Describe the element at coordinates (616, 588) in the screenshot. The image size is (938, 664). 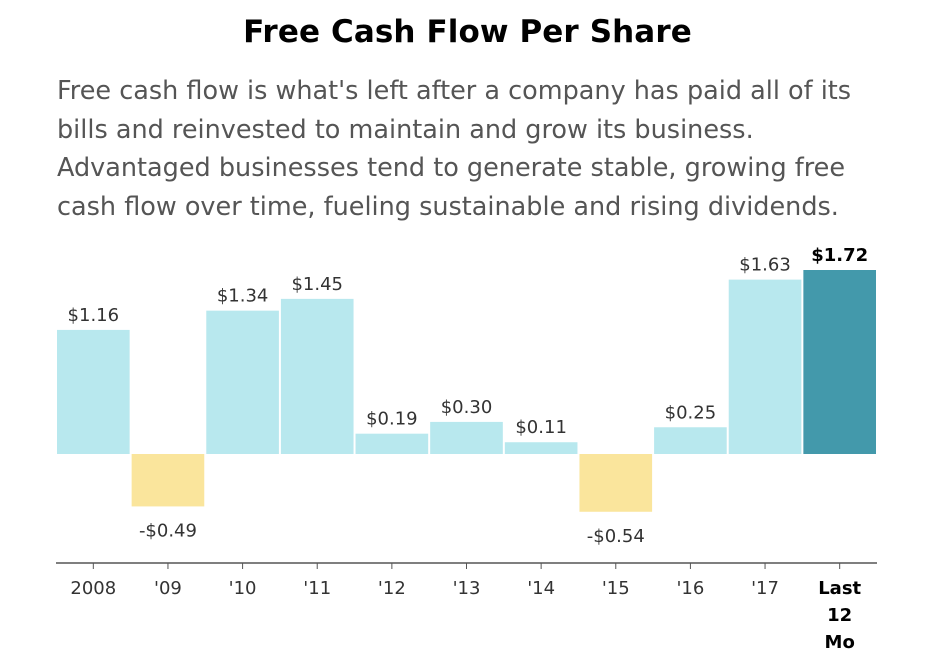
I see `x-tick-label-7: '15` at that location.